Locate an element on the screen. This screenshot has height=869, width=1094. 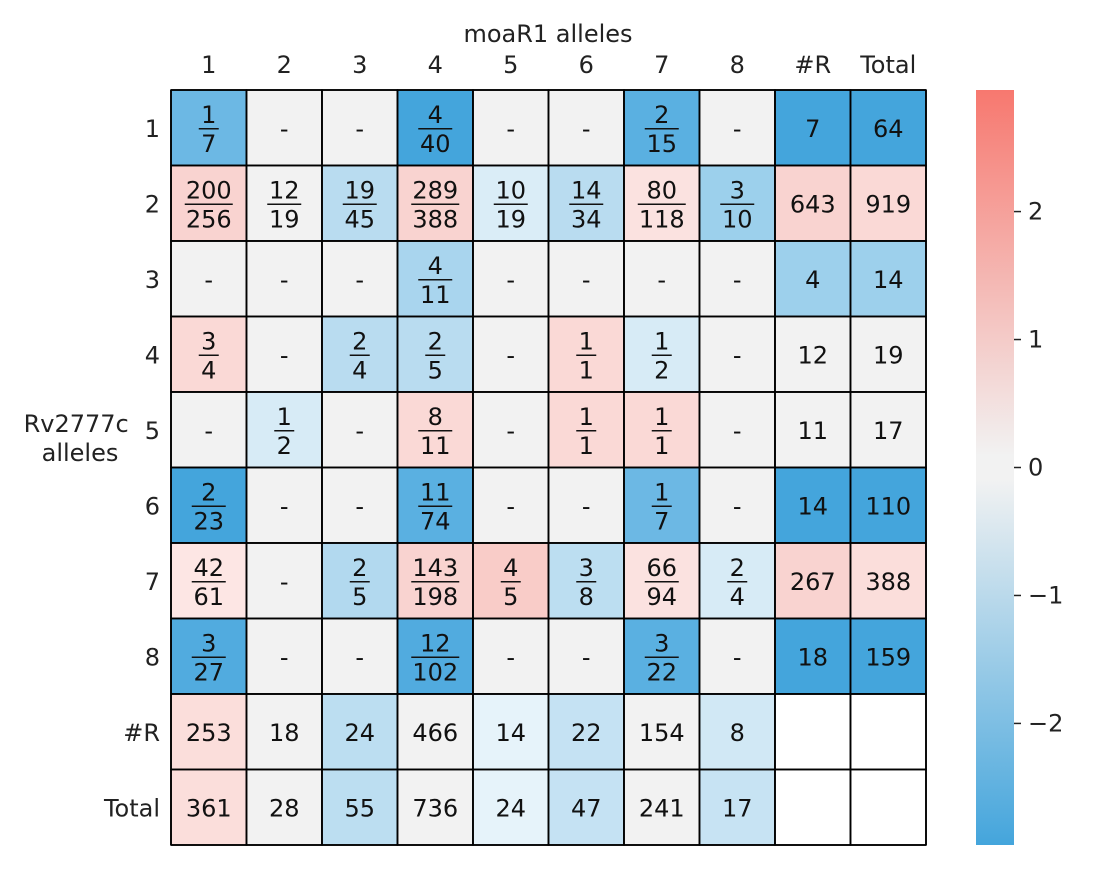
heatmap-cell: 361 is located at coordinates (209, 807).